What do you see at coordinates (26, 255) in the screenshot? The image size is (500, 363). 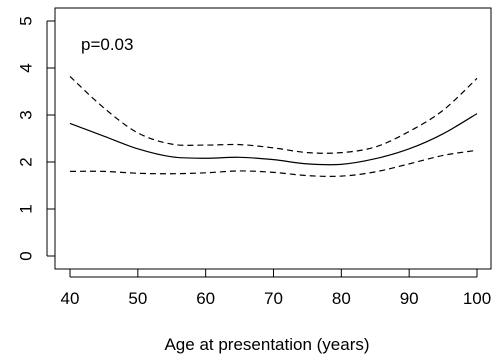 I see `y-tick-label: 0` at bounding box center [26, 255].